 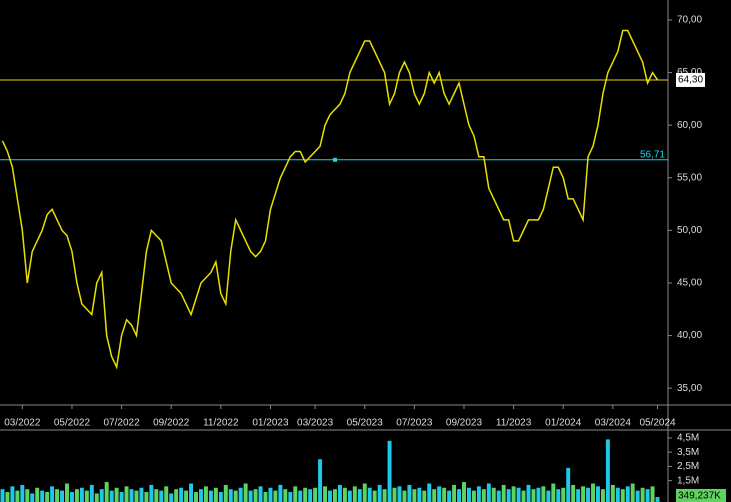 I want to click on x-tick-label: 09/2022, so click(x=171, y=423).